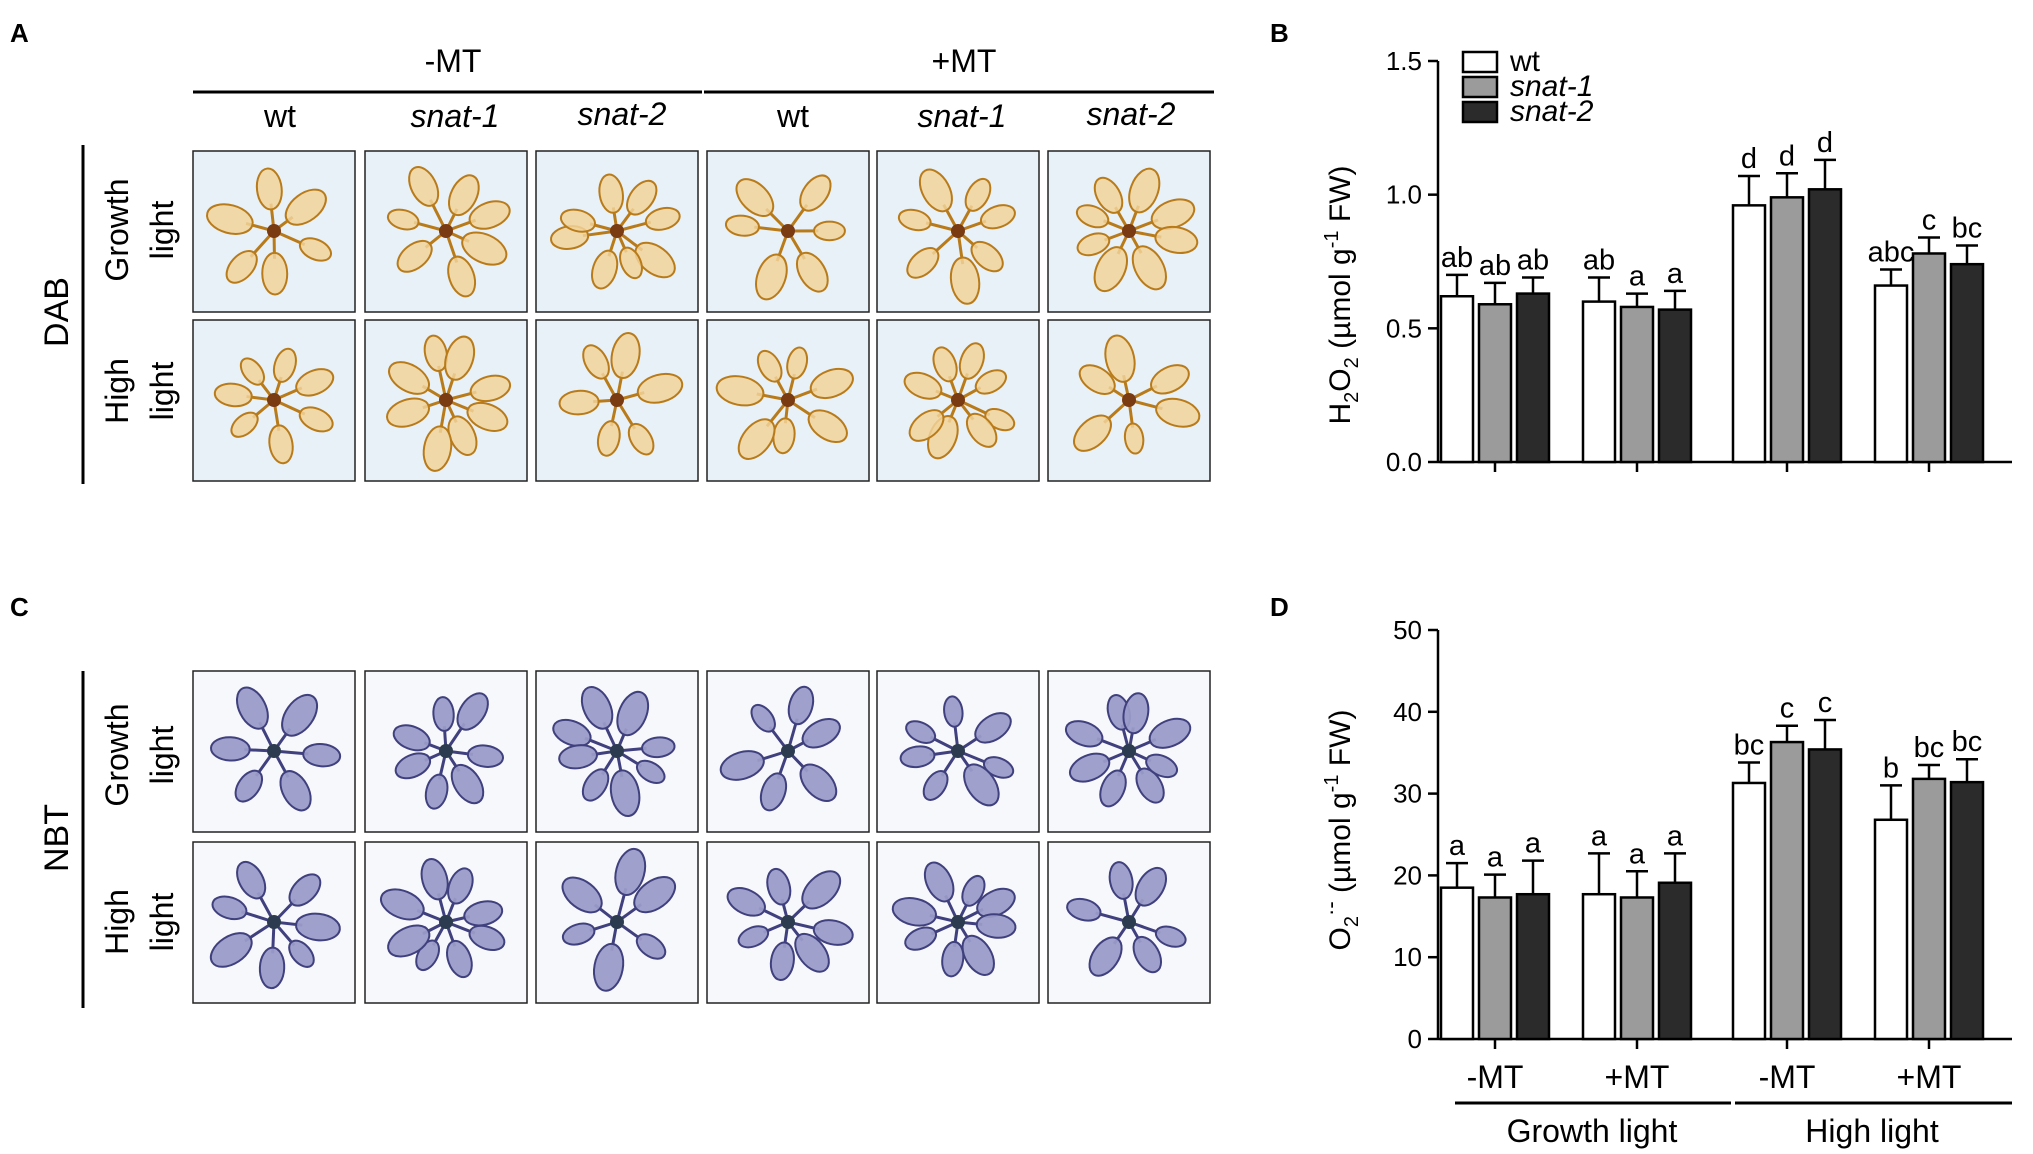  Describe the element at coordinates (1525, 61) in the screenshot. I see `legend-label: wt` at that location.